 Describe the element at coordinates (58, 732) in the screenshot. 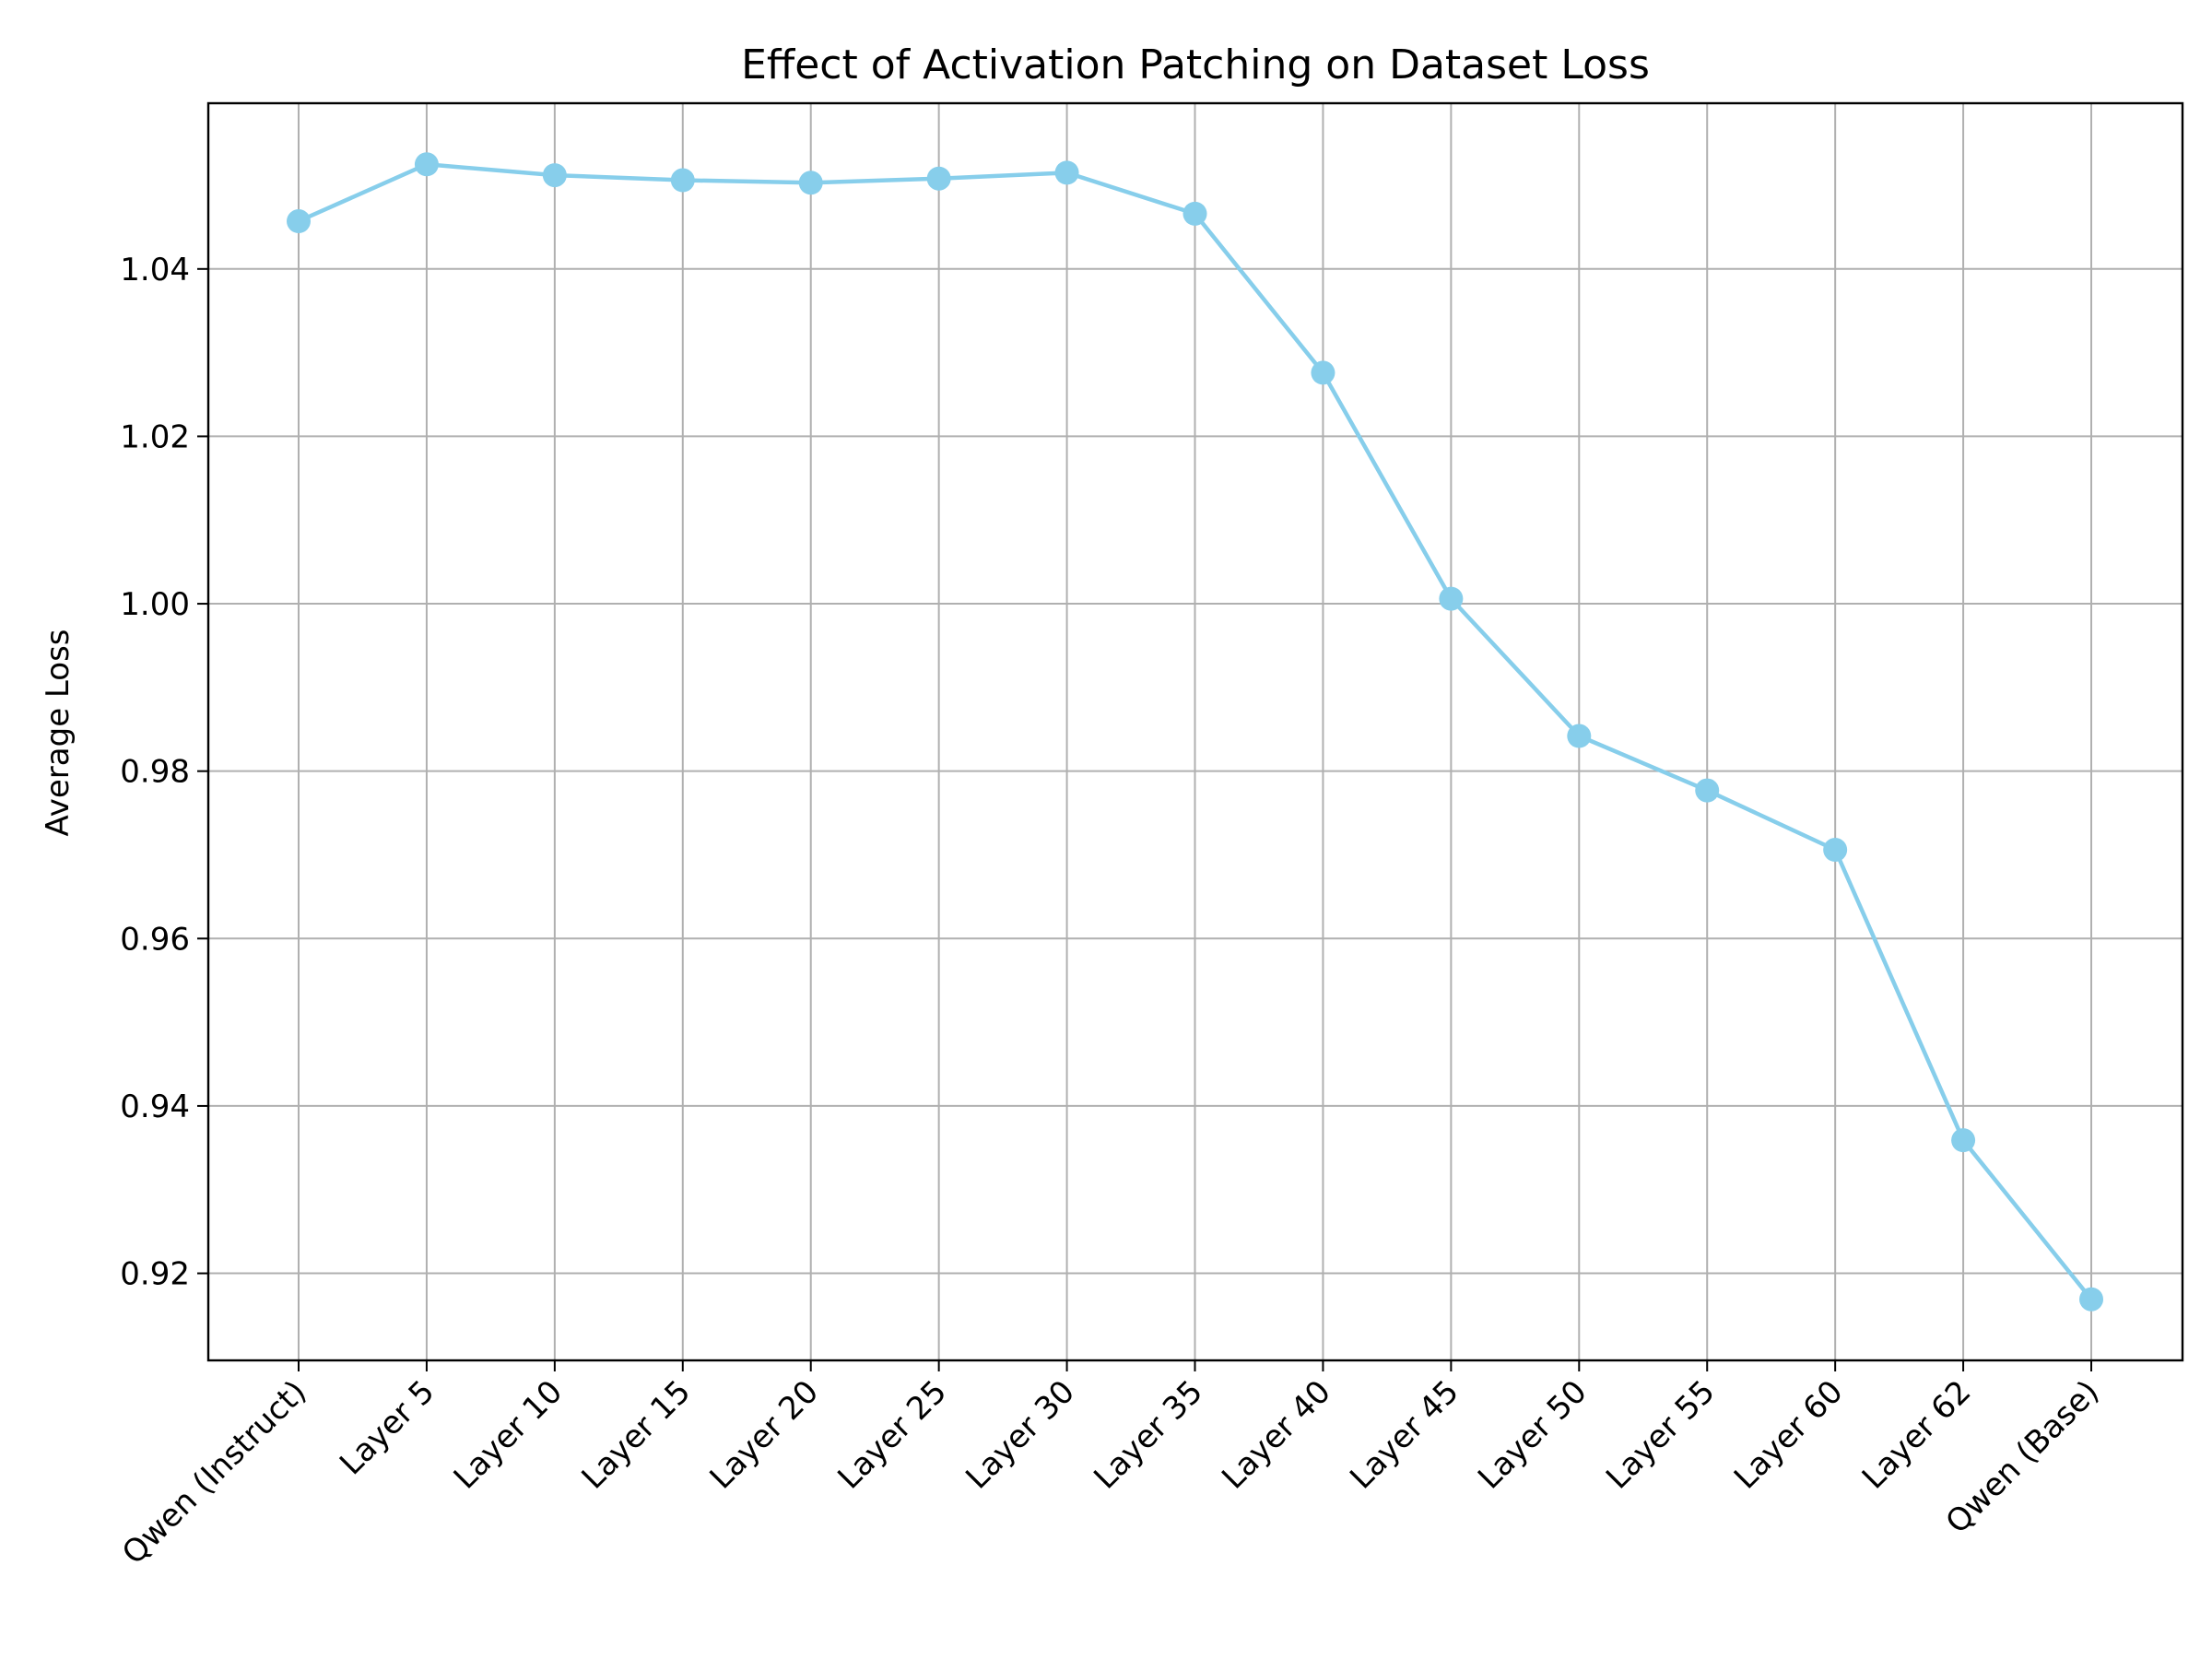

I see `y-axis-label: Average Loss` at that location.